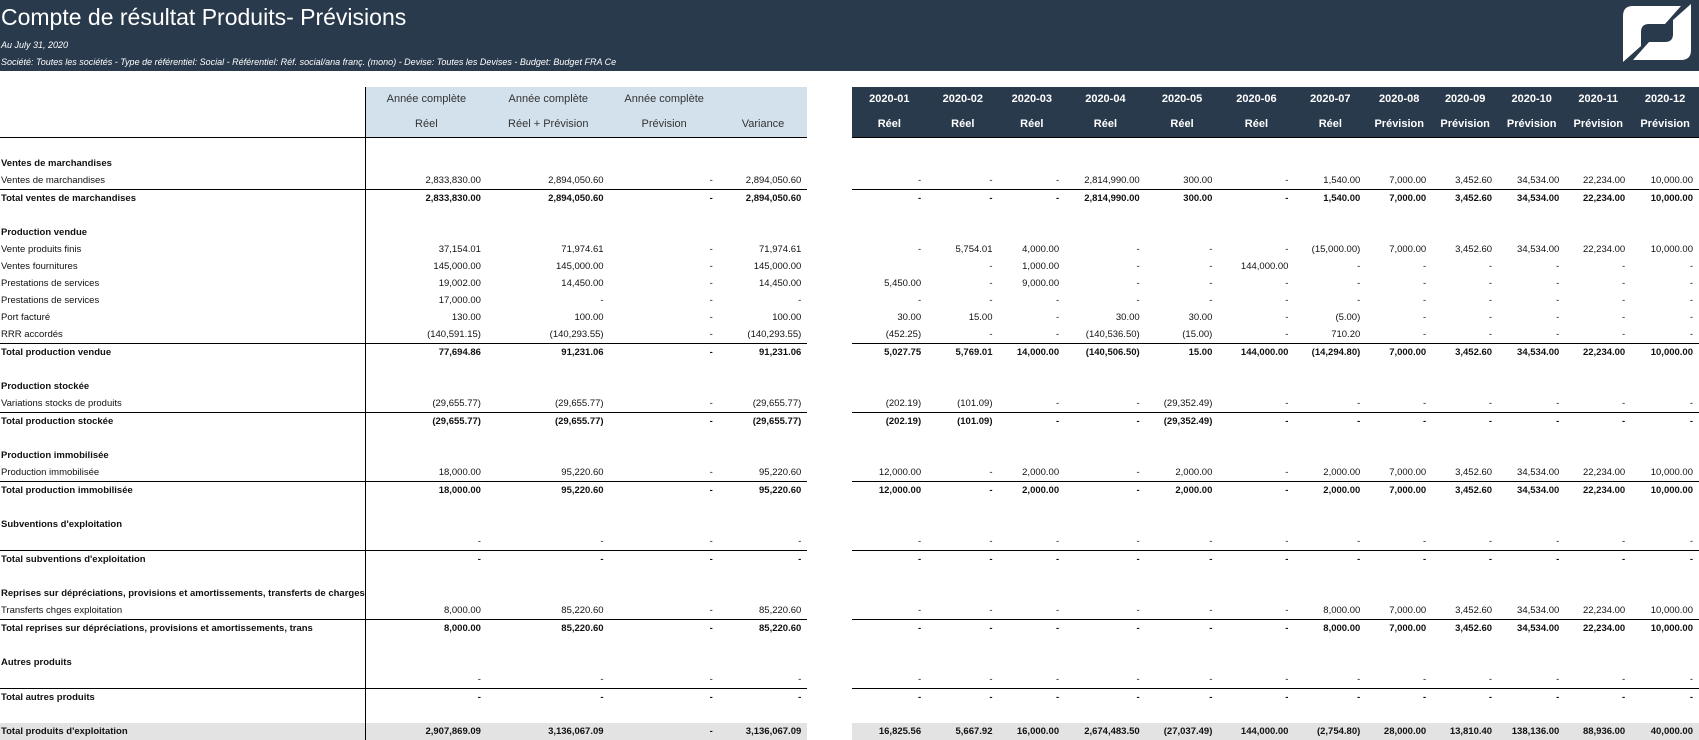 The height and width of the screenshot is (740, 1699). What do you see at coordinates (1665, 99) in the screenshot?
I see `month-column-header: 2020-12` at bounding box center [1665, 99].